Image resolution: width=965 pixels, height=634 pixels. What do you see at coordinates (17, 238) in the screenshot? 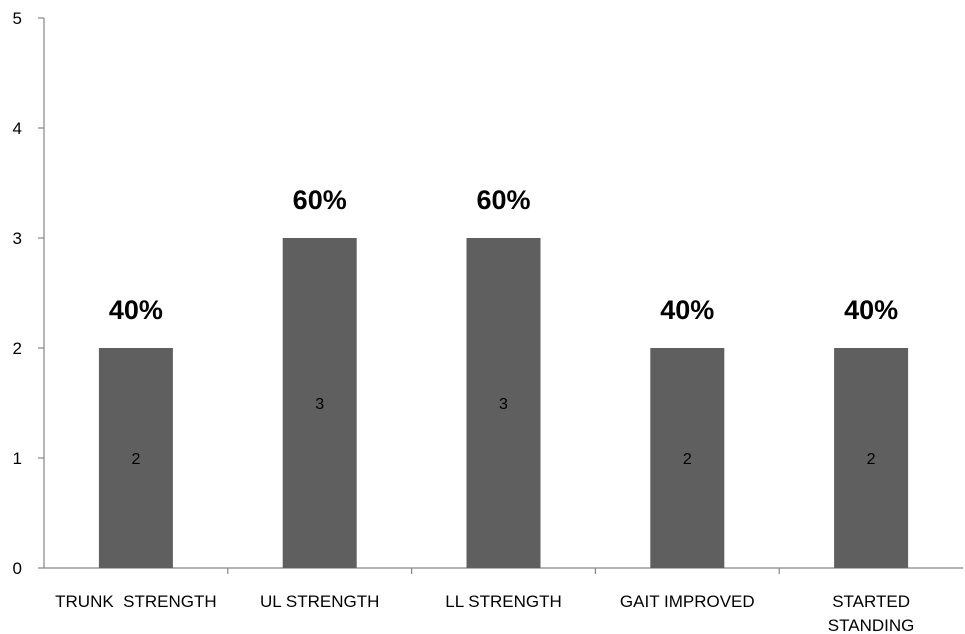
I see `y-tick-label: 3` at bounding box center [17, 238].